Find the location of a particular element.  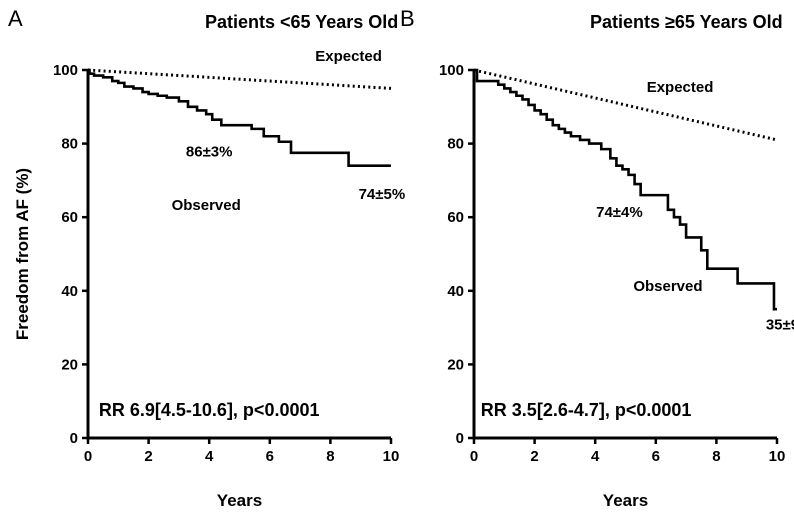

curve-annotation: 74±5% is located at coordinates (382, 194).